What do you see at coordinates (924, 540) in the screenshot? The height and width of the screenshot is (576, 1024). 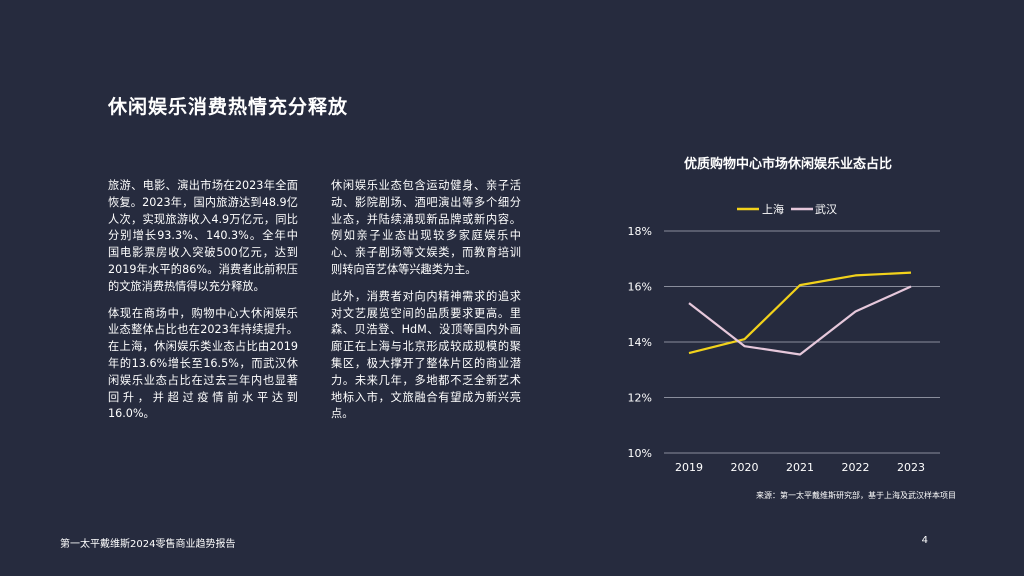 I see `page-number: 4` at bounding box center [924, 540].